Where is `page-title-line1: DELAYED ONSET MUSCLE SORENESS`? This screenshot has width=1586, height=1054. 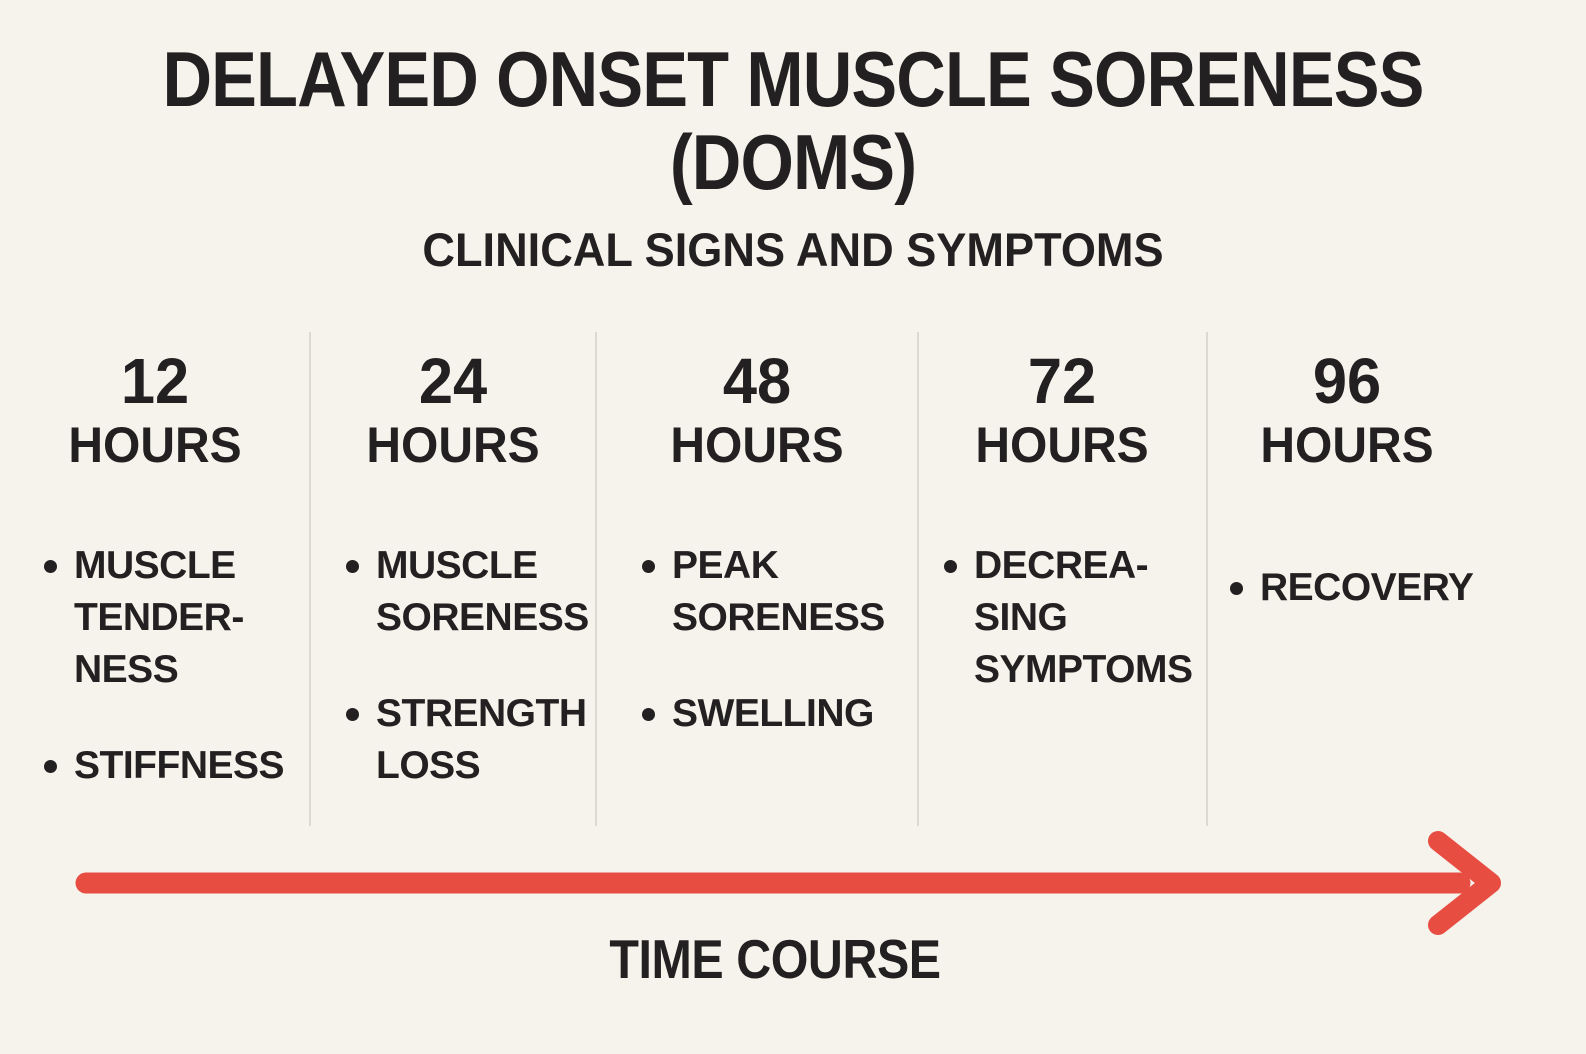
page-title-line1: DELAYED ONSET MUSCLE SORENESS is located at coordinates (793, 79).